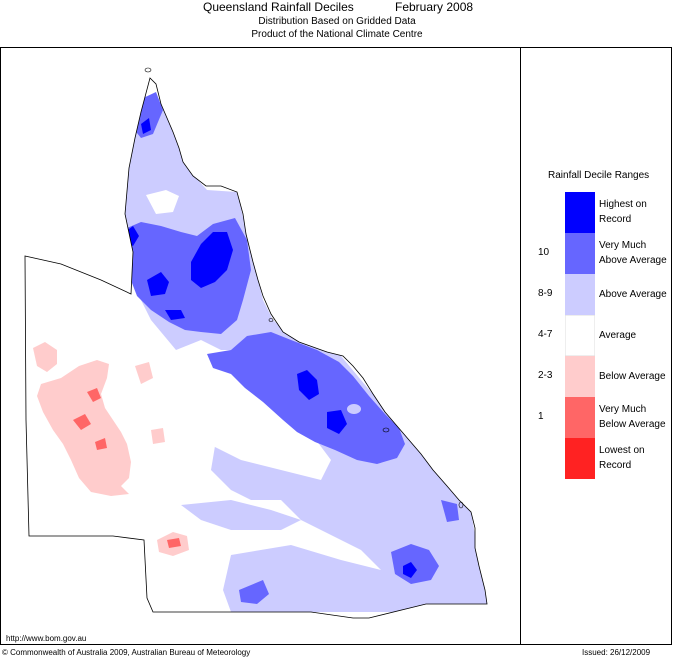  What do you see at coordinates (450, 511) in the screenshot?
I see `very-much-above-region-east` at bounding box center [450, 511].